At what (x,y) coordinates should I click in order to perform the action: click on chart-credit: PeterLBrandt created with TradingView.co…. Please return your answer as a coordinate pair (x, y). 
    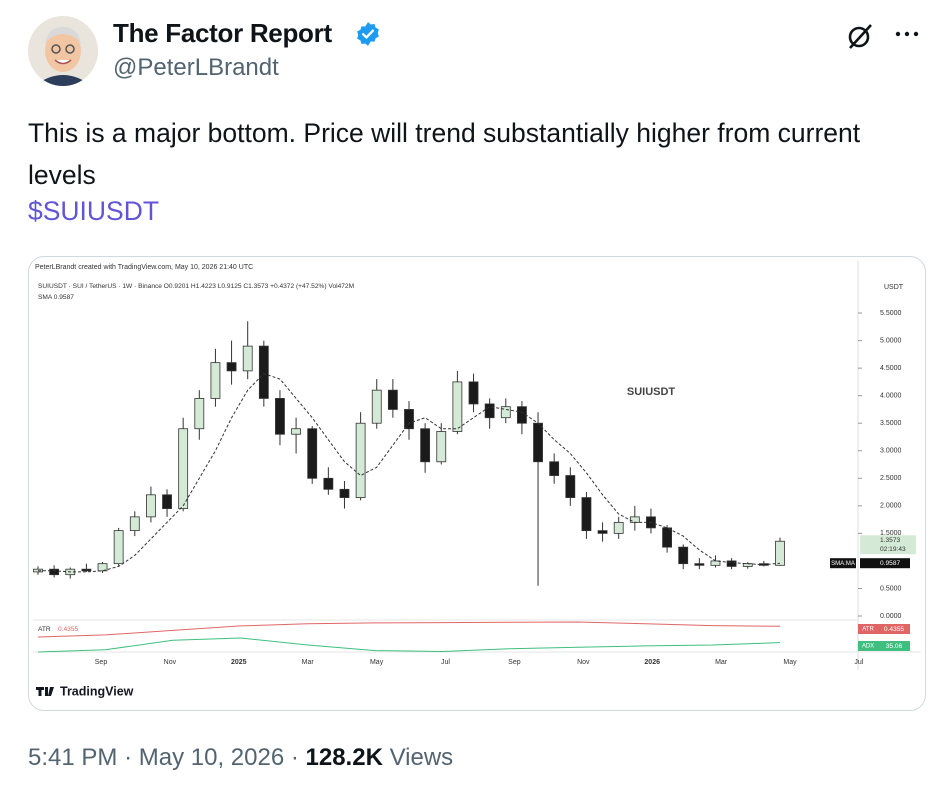
    Looking at the image, I should click on (144, 267).